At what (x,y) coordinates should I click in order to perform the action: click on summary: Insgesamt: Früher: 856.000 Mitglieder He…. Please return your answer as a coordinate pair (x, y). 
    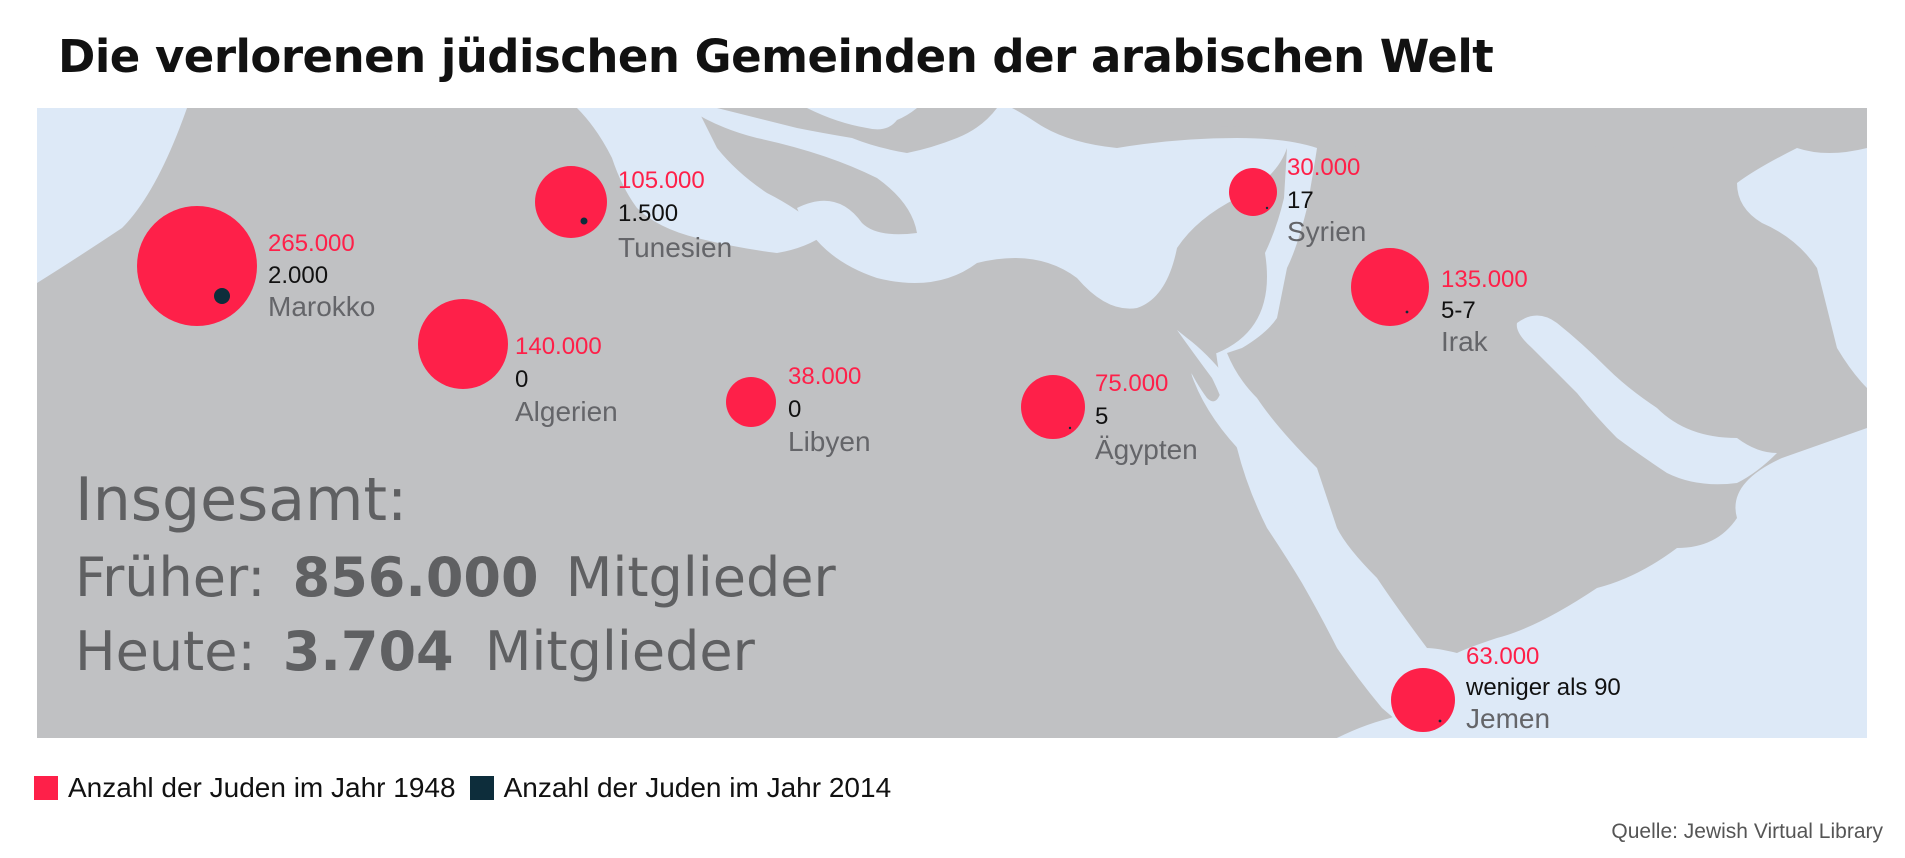
    Looking at the image, I should click on (456, 574).